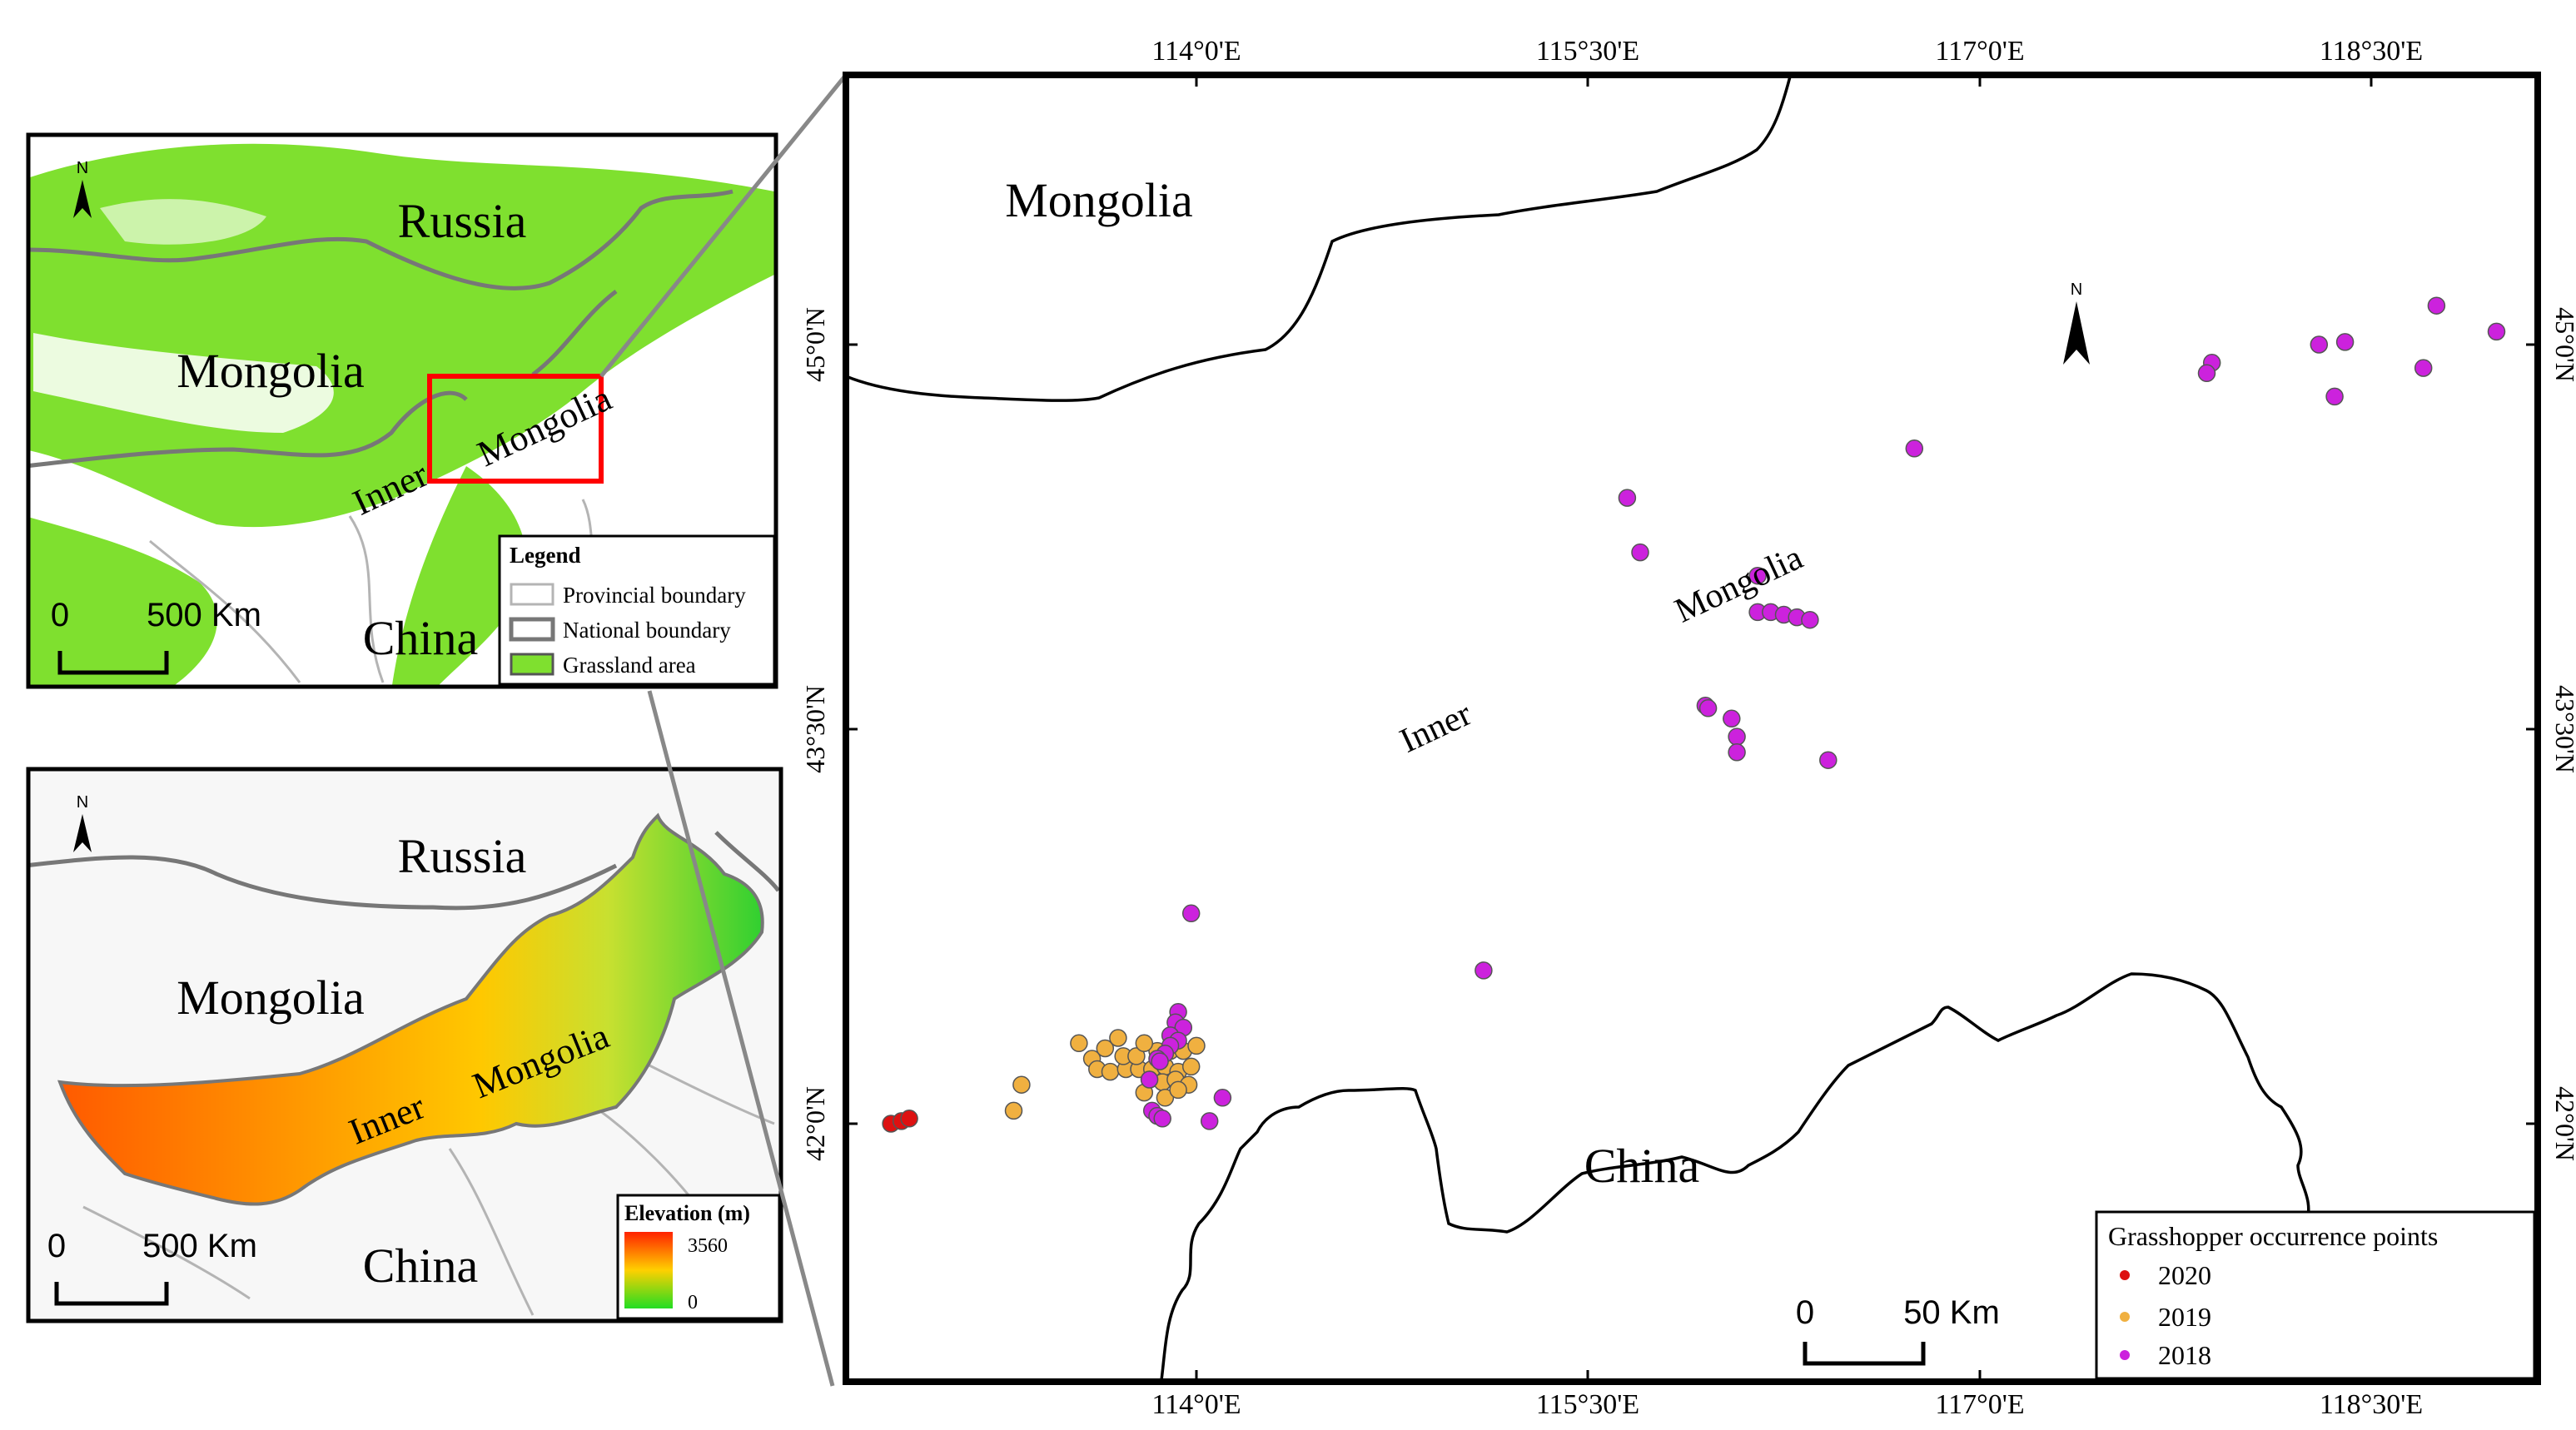 The height and width of the screenshot is (1430, 2576). I want to click on scale-bar-main: 0 50 Km, so click(1898, 1330).